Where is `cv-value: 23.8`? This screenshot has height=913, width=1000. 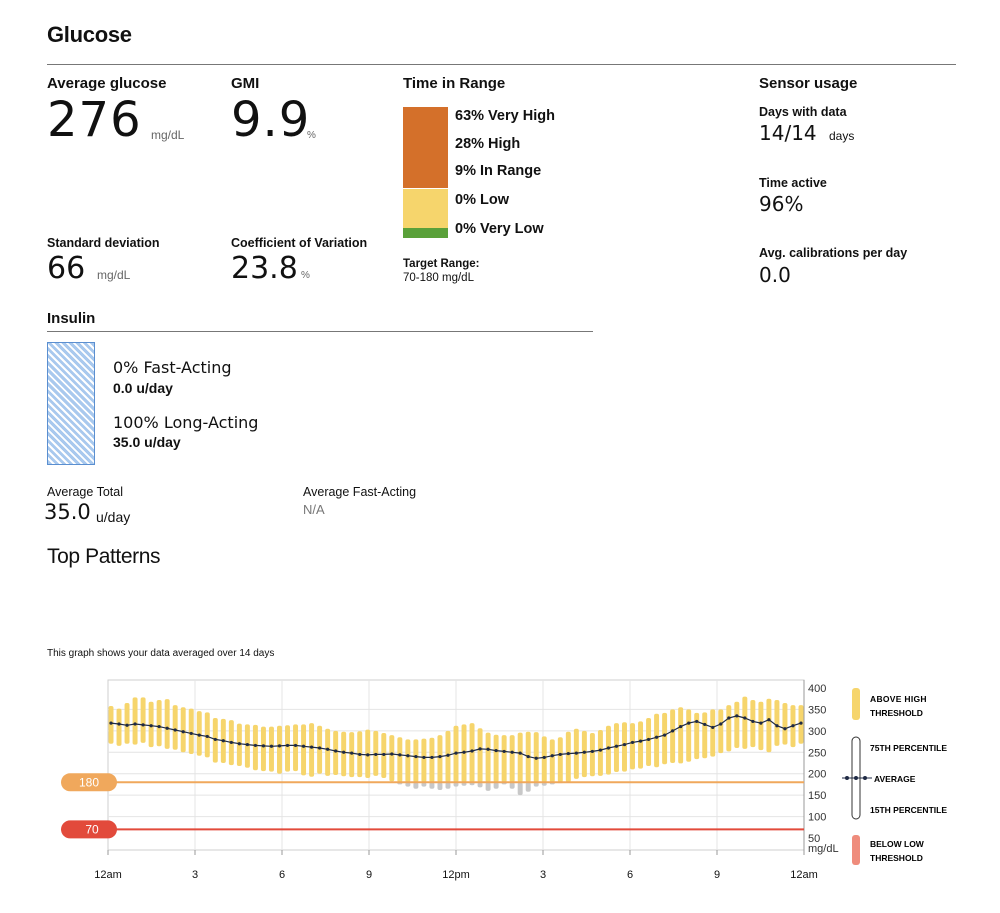 cv-value: 23.8 is located at coordinates (264, 268).